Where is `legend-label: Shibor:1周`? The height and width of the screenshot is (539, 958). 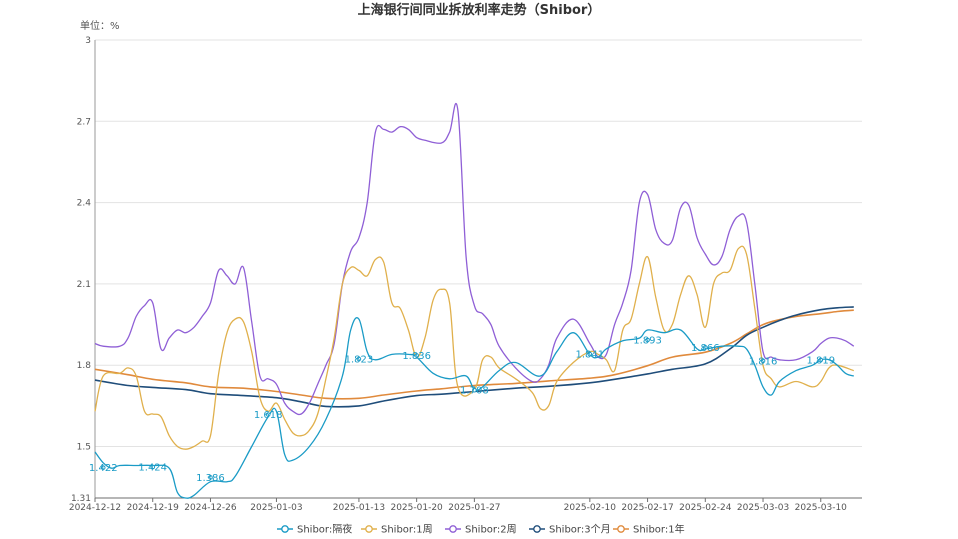 legend-label: Shibor:1周 is located at coordinates (407, 530).